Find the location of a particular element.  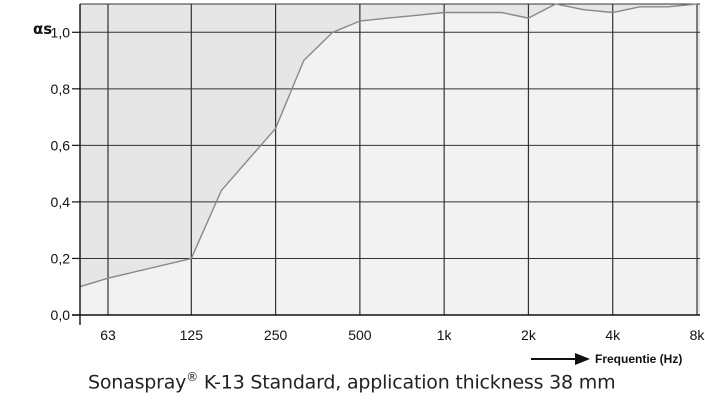

x-tick-label: 1k is located at coordinates (445, 335).